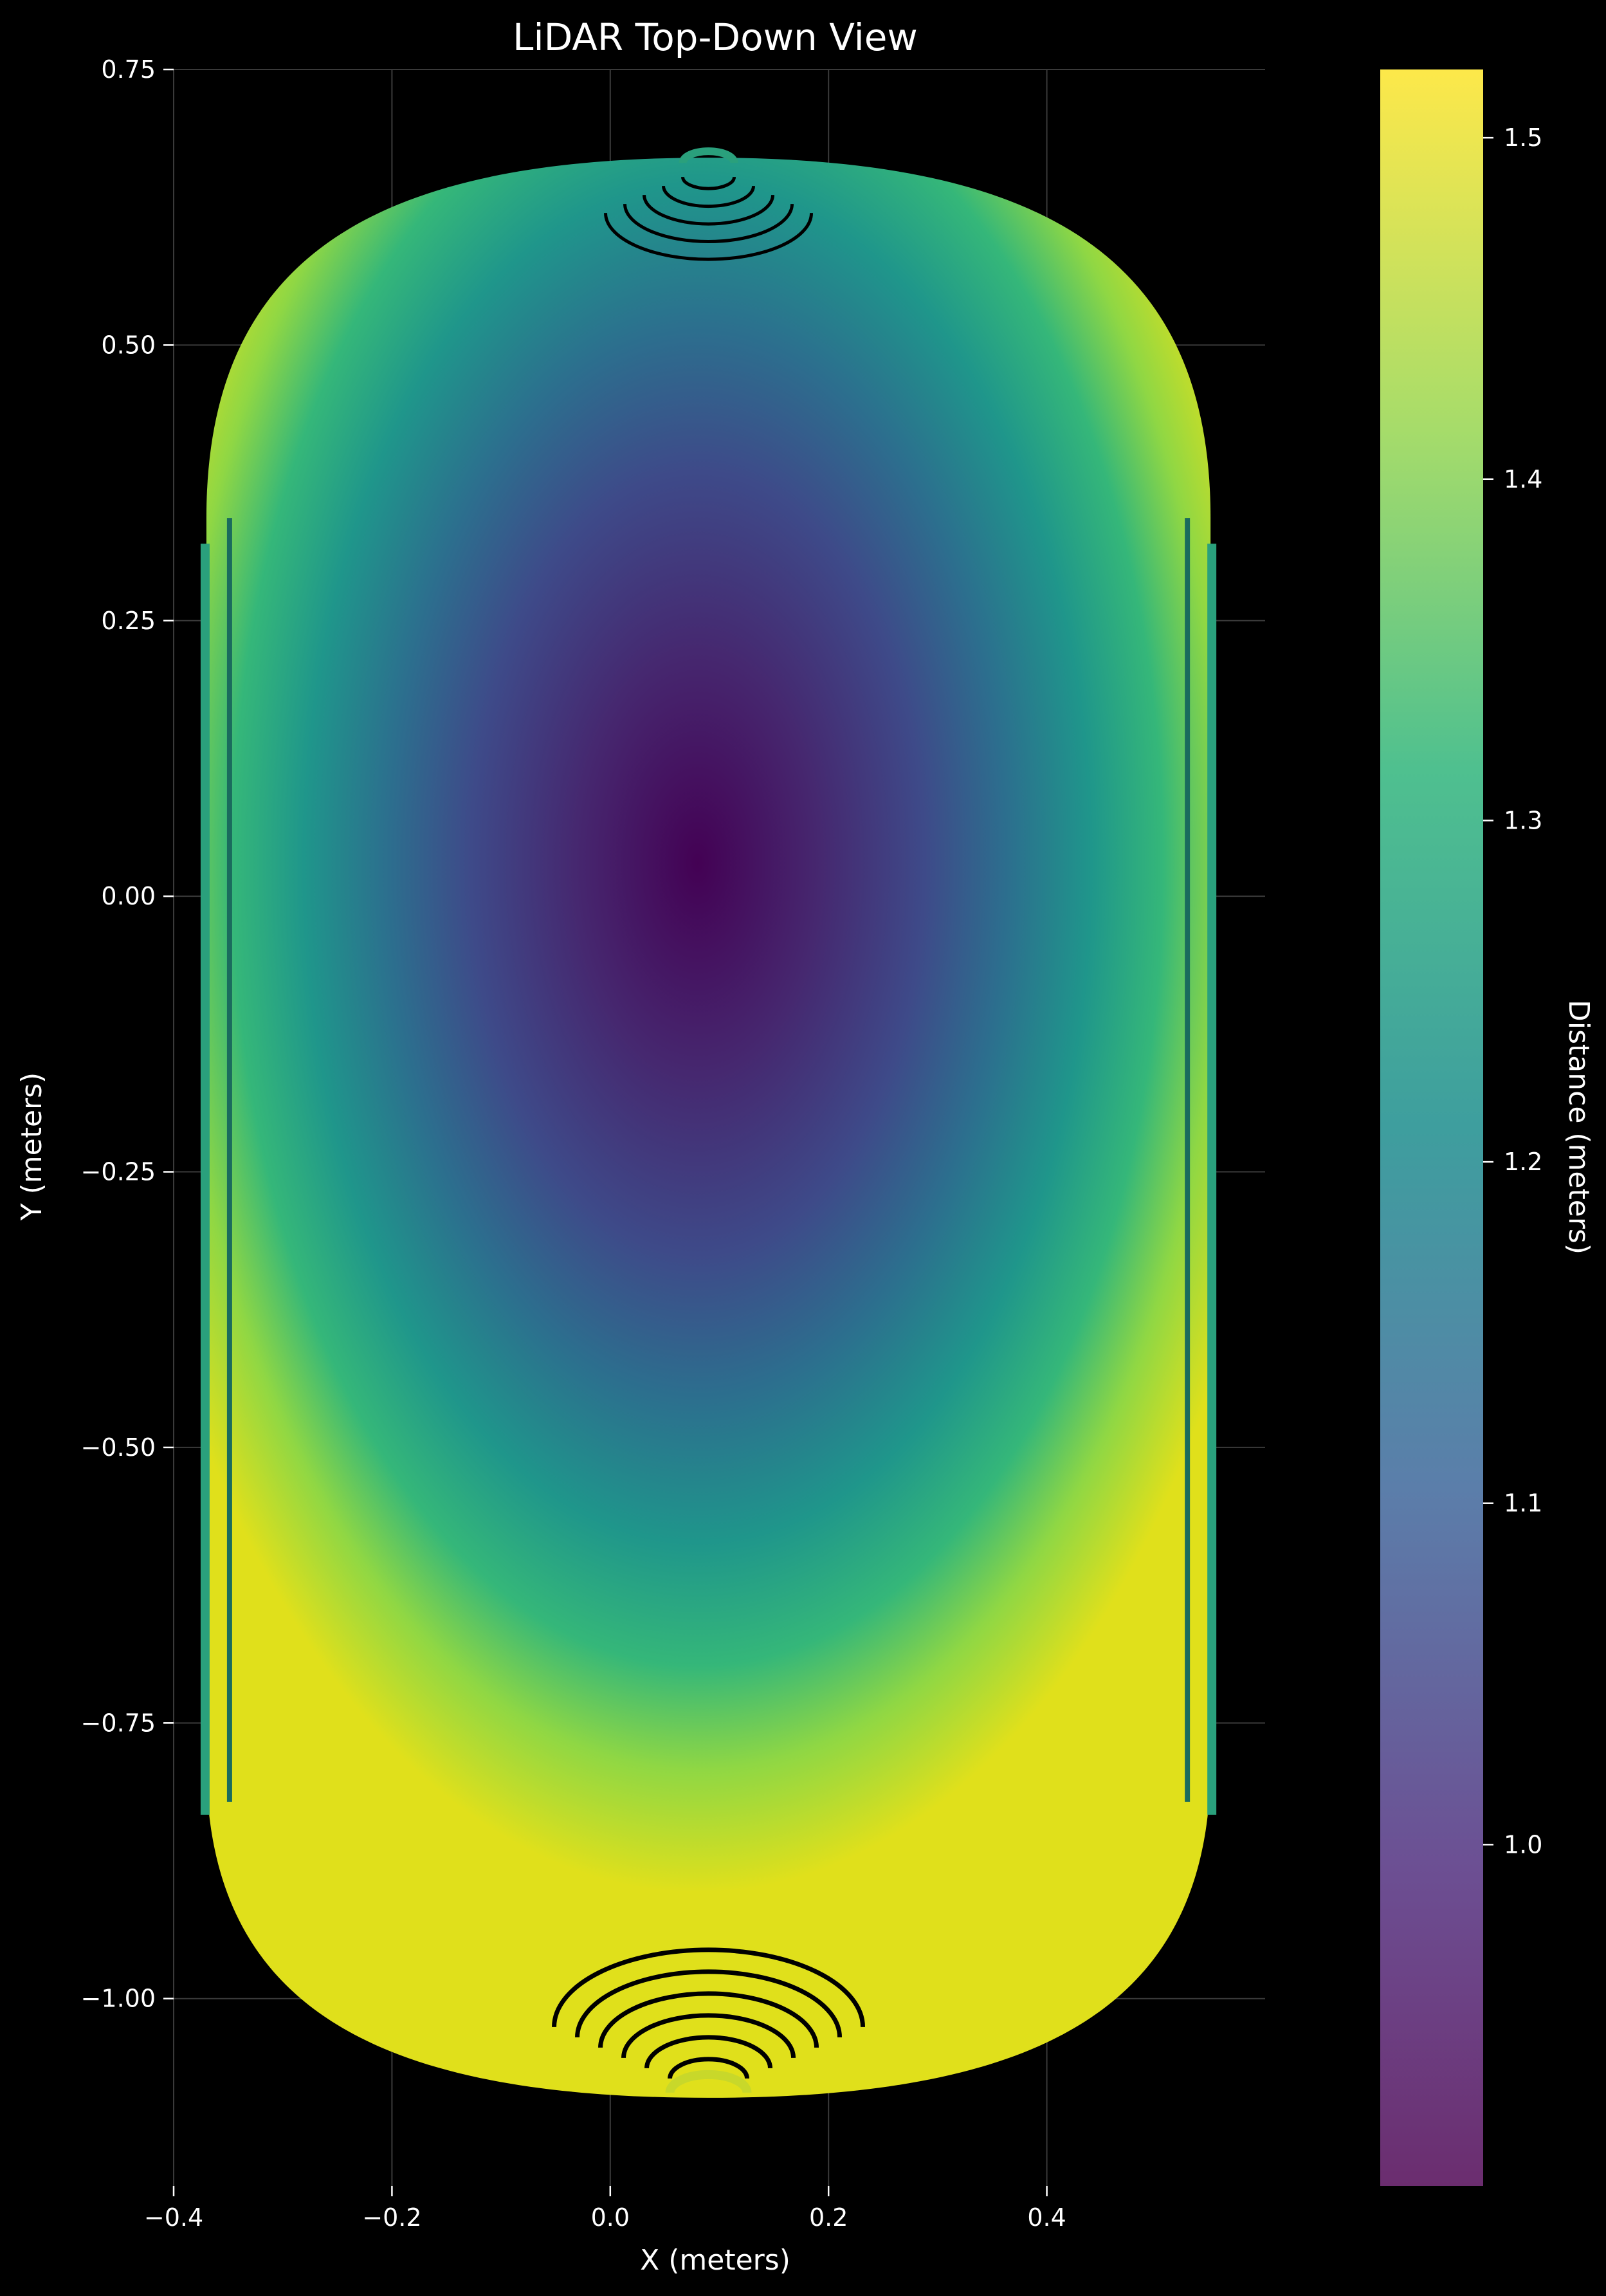  Describe the element at coordinates (173, 2217) in the screenshot. I see `x-tick-label-0: −0.4` at that location.